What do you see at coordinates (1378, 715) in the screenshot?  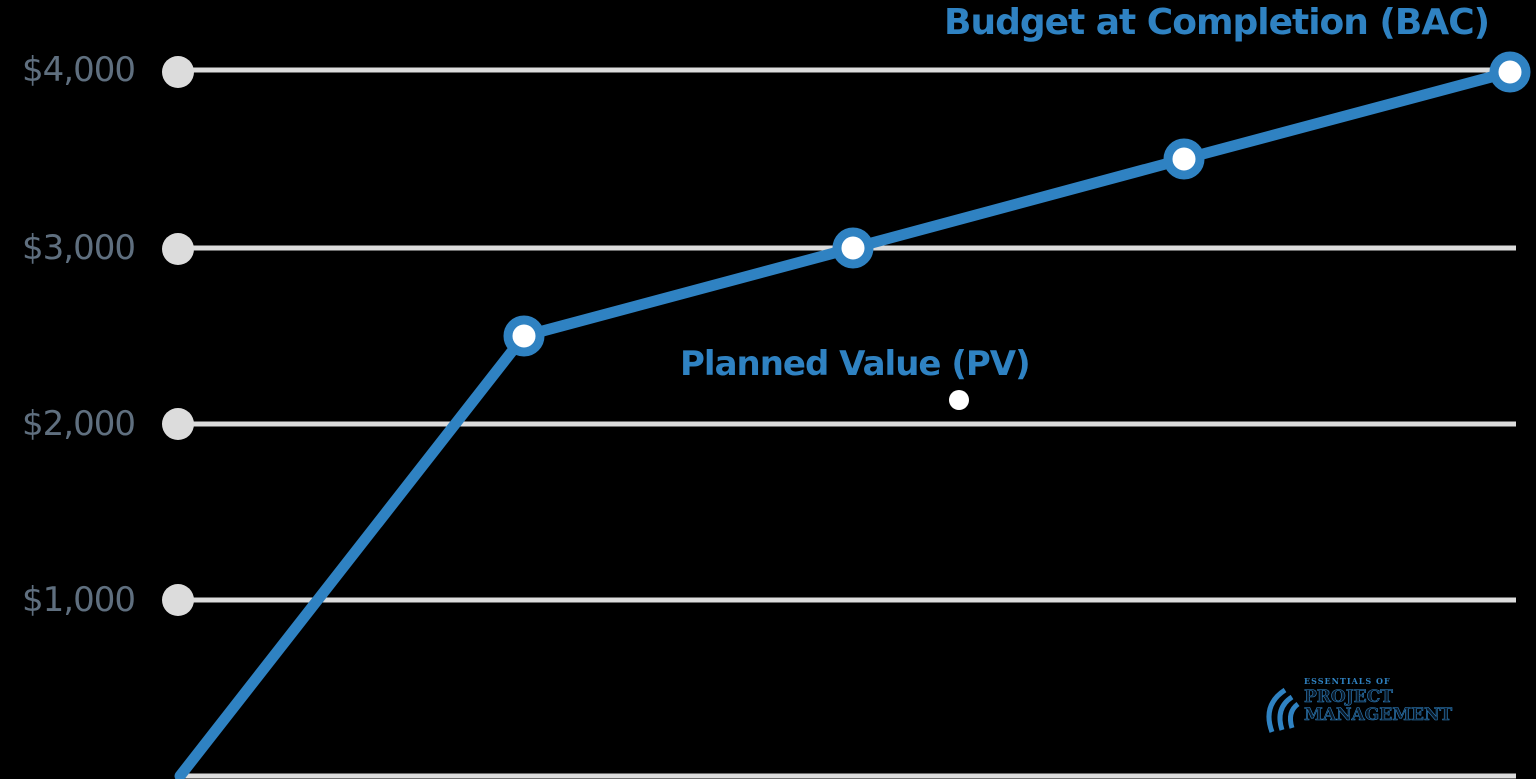 I see `logo-line2: MANAGEMENT` at bounding box center [1378, 715].